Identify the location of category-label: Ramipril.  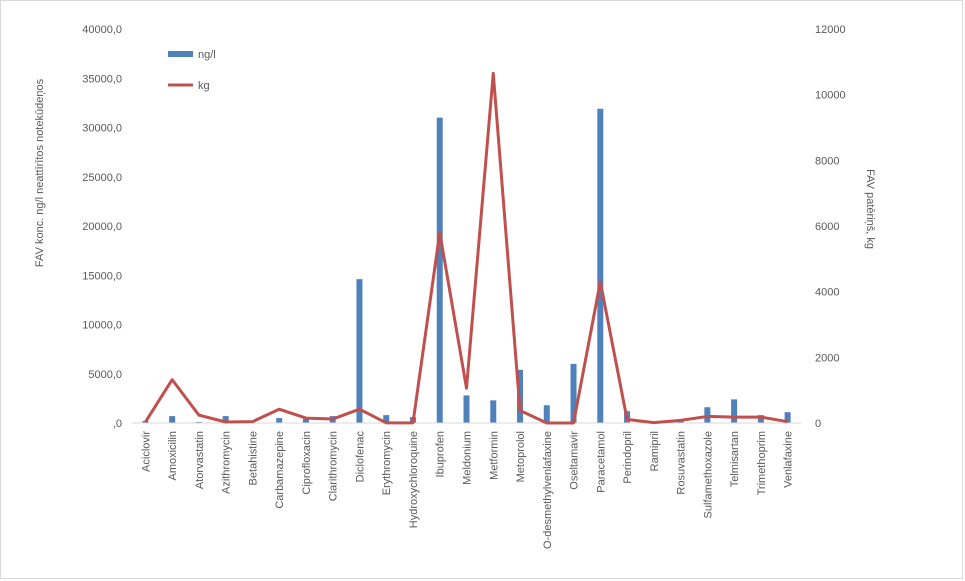
(655, 451).